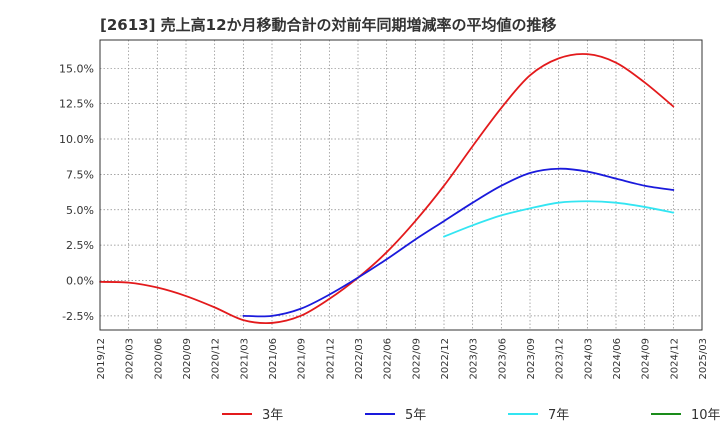 The image size is (720, 440). I want to click on x-tick-label: 2020/12, so click(216, 359).